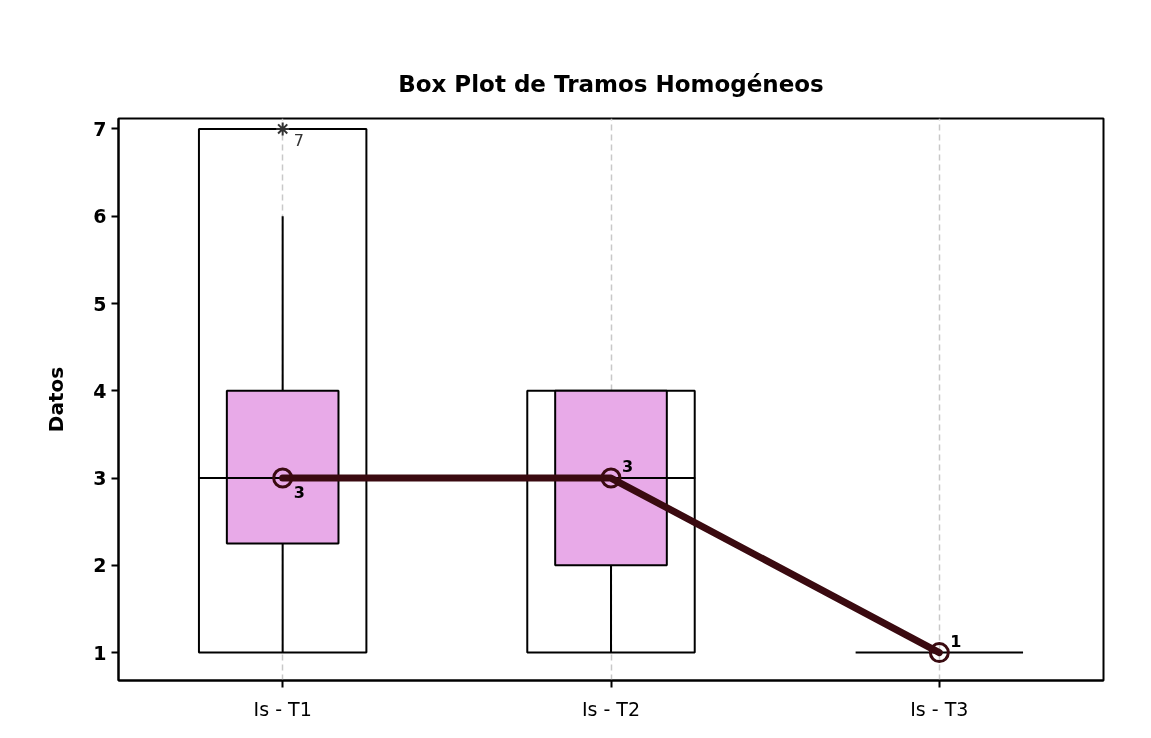 This screenshot has width=1151, height=738. I want to click on y-tick-label: 1, so click(100, 652).